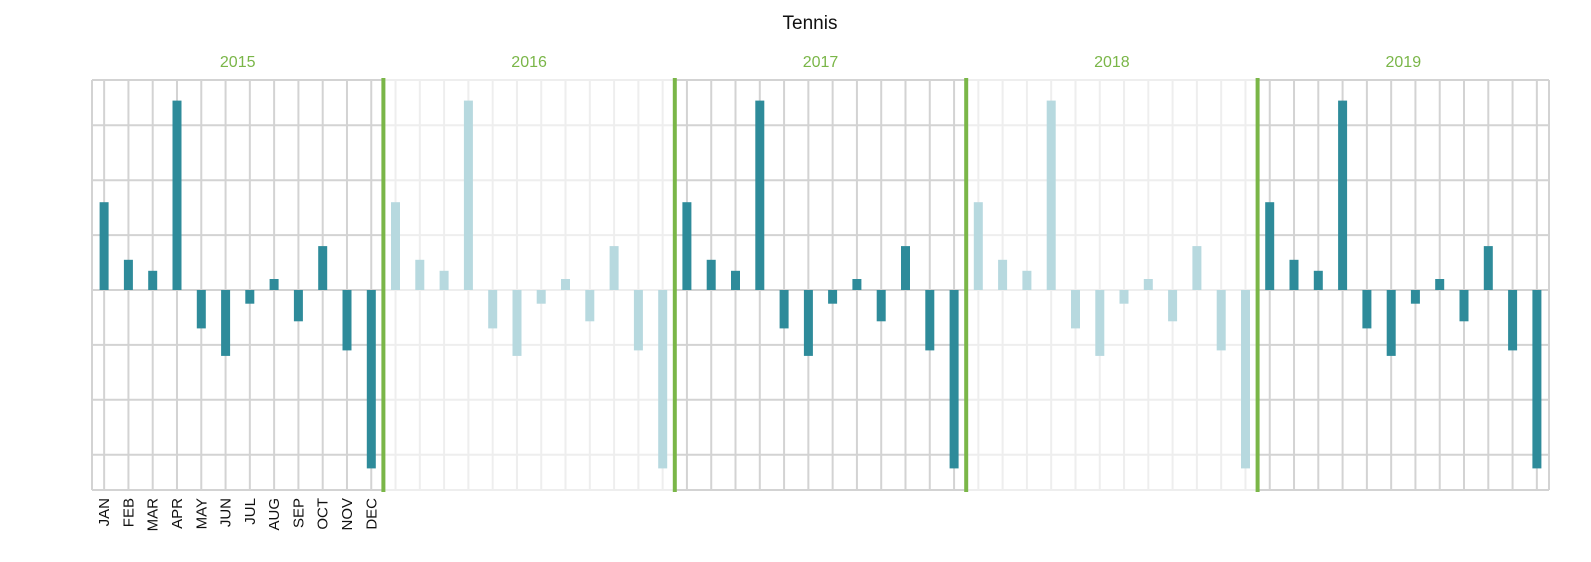  I want to click on bar-2018-aug, so click(1148, 284).